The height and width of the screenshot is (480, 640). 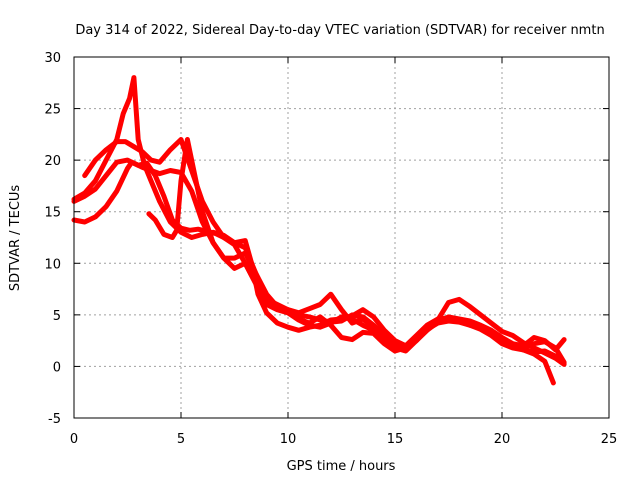 What do you see at coordinates (54, 419) in the screenshot?
I see `y-tick-label: -5` at bounding box center [54, 419].